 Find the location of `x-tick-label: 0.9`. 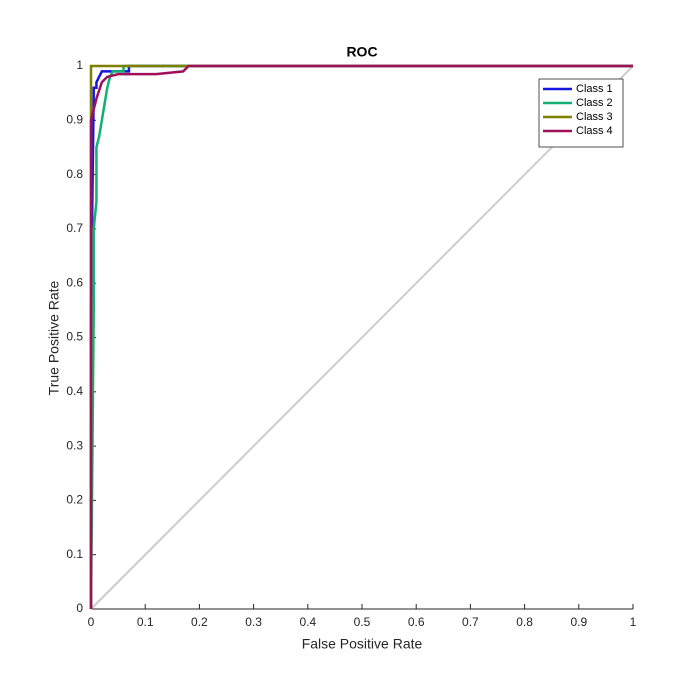

x-tick-label: 0.9 is located at coordinates (578, 622).